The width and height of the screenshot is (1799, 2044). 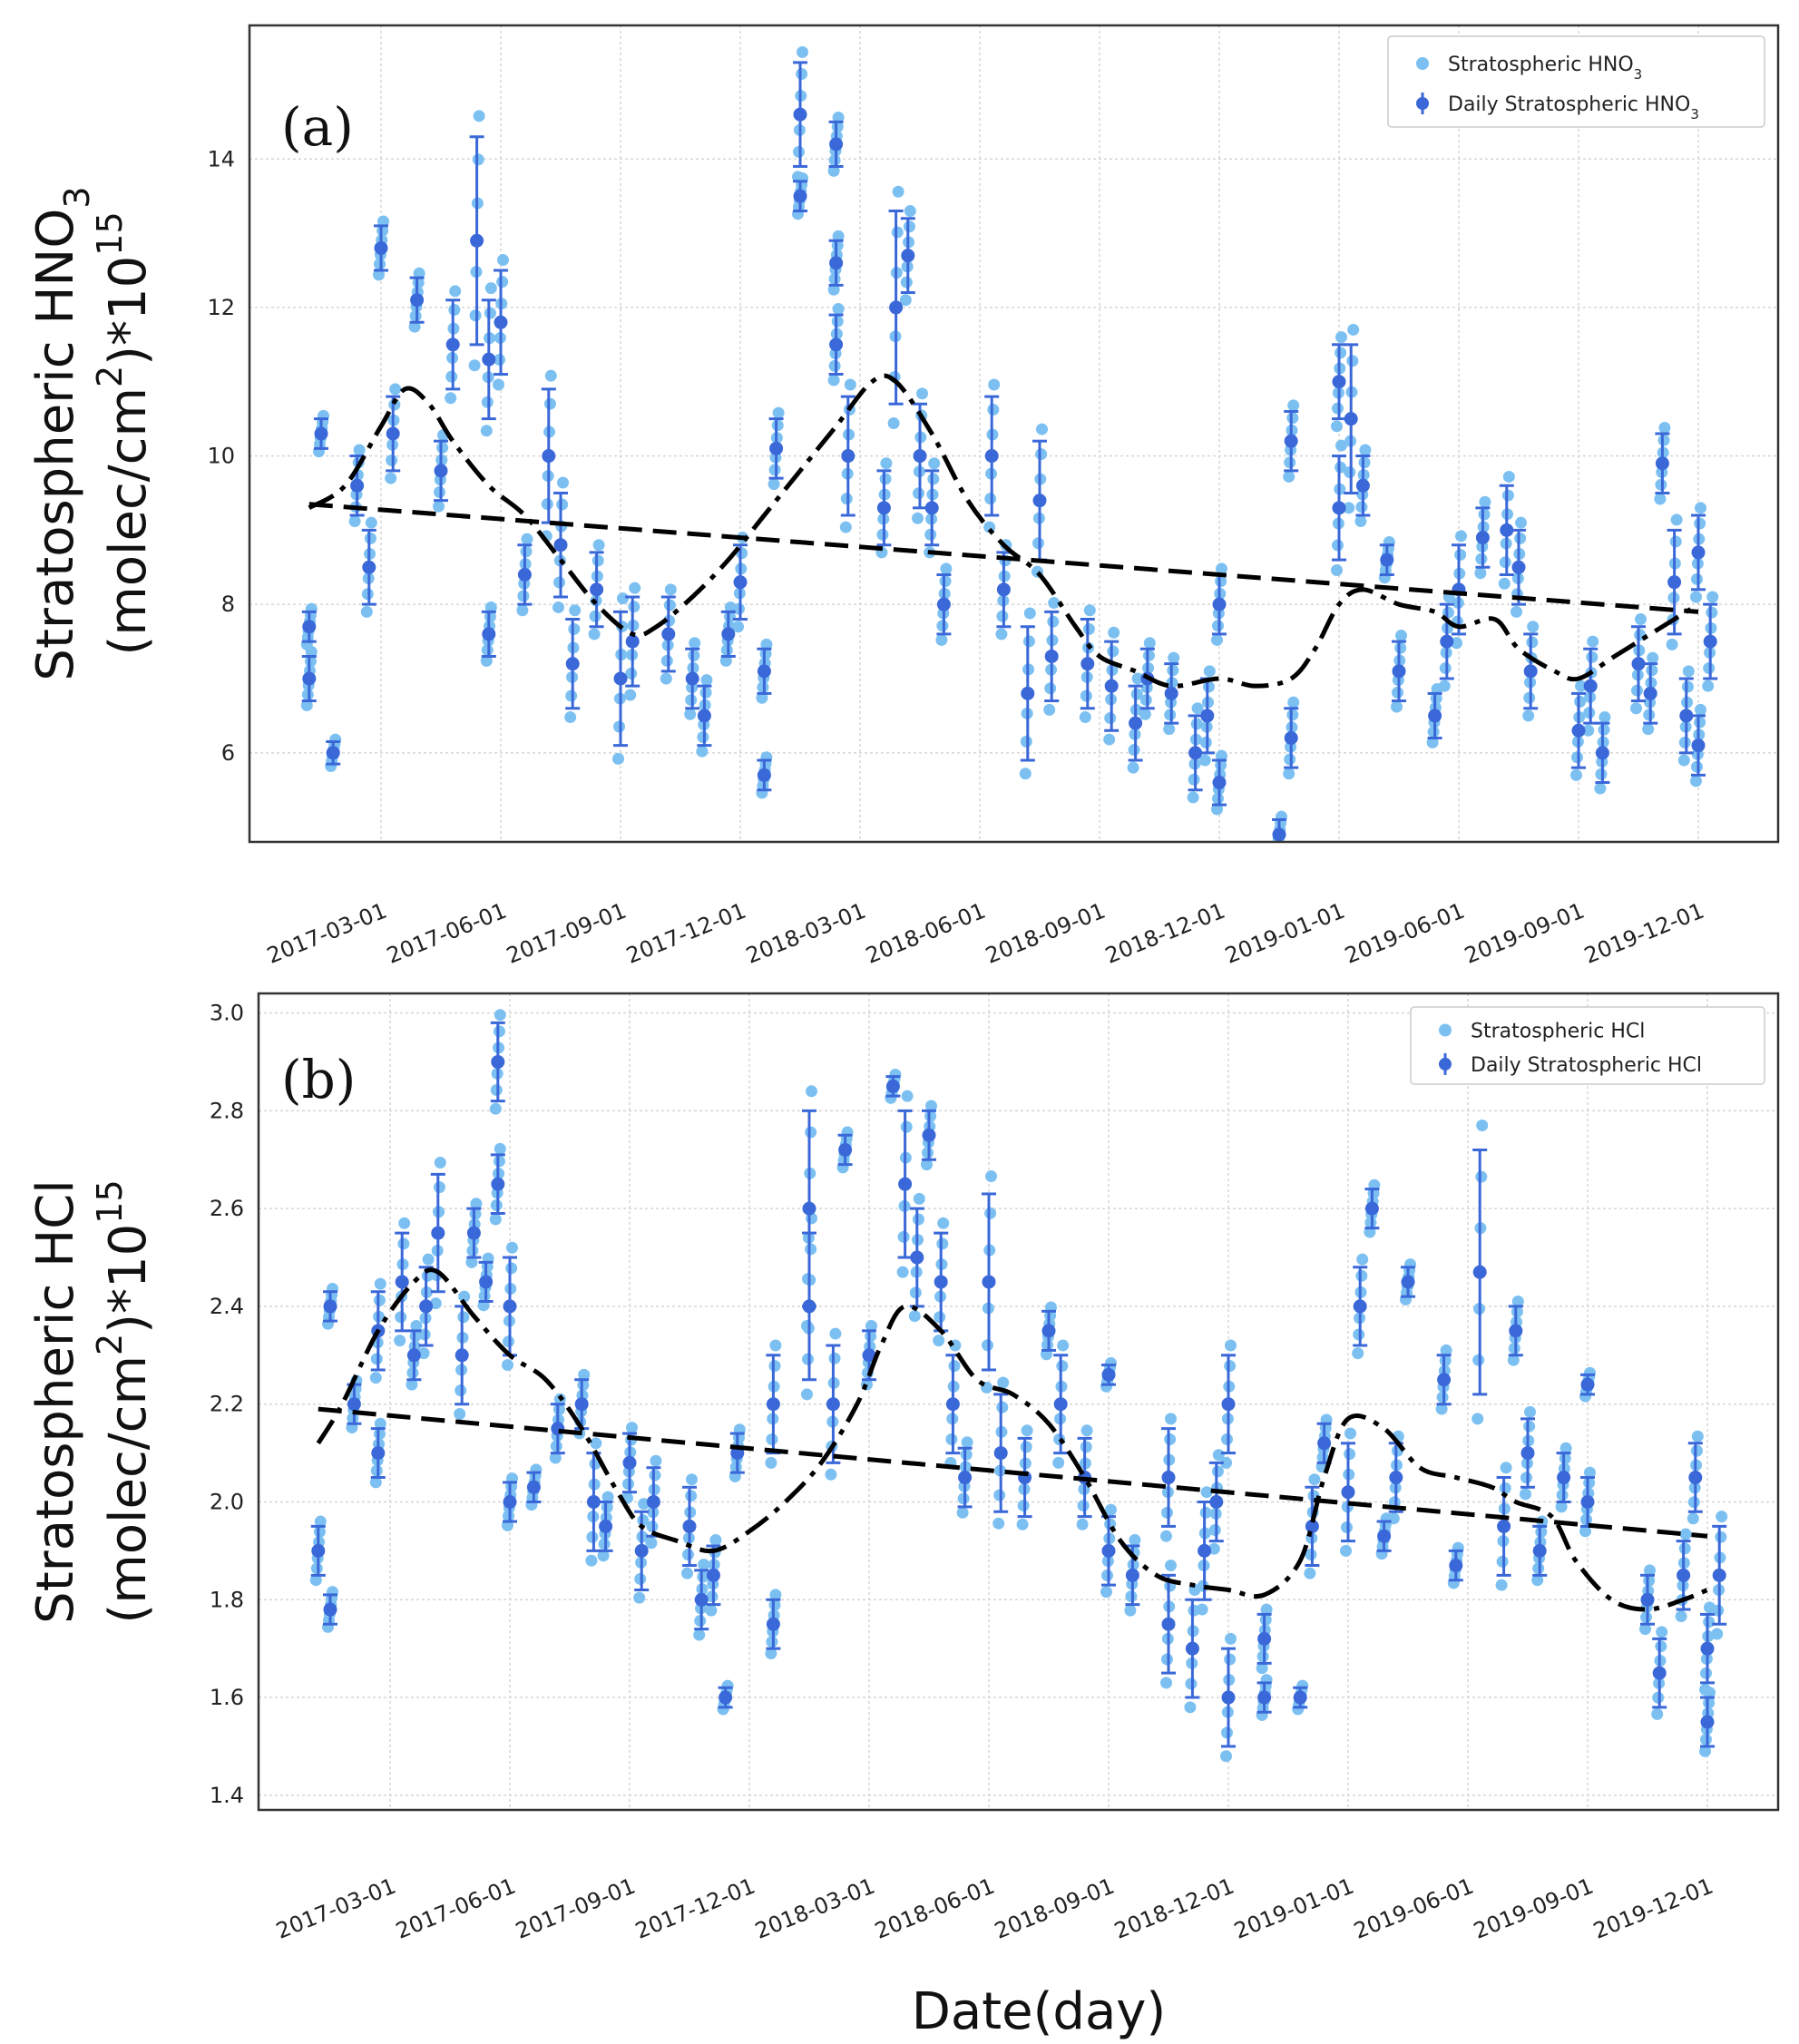 What do you see at coordinates (55, 1401) in the screenshot?
I see `y-axis-title-line1: Stratospheric HCl` at bounding box center [55, 1401].